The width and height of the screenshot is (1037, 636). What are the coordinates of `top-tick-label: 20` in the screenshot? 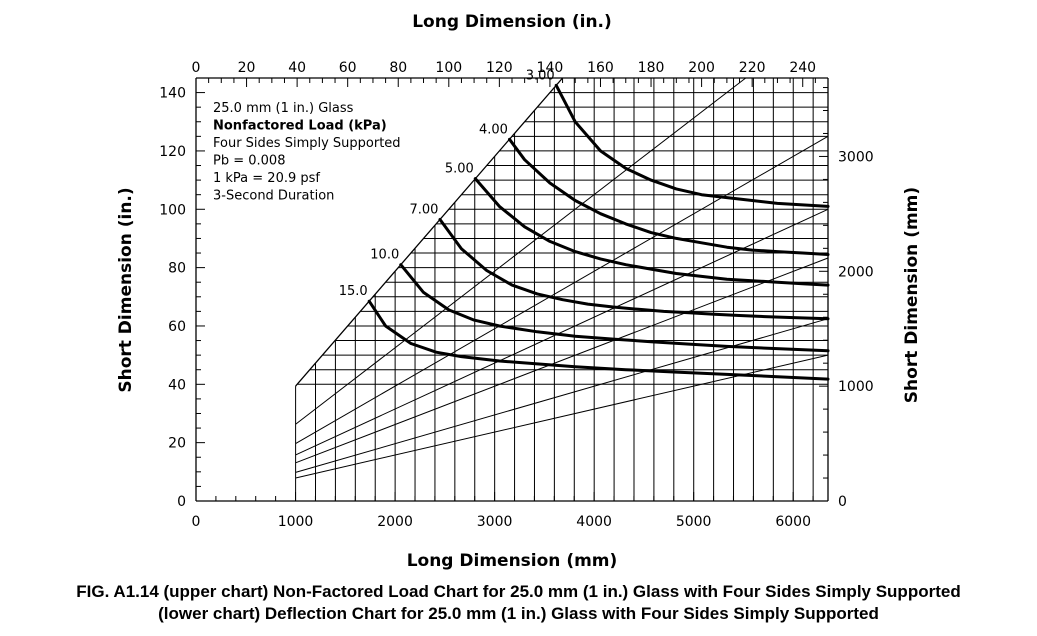 It's located at (247, 68).